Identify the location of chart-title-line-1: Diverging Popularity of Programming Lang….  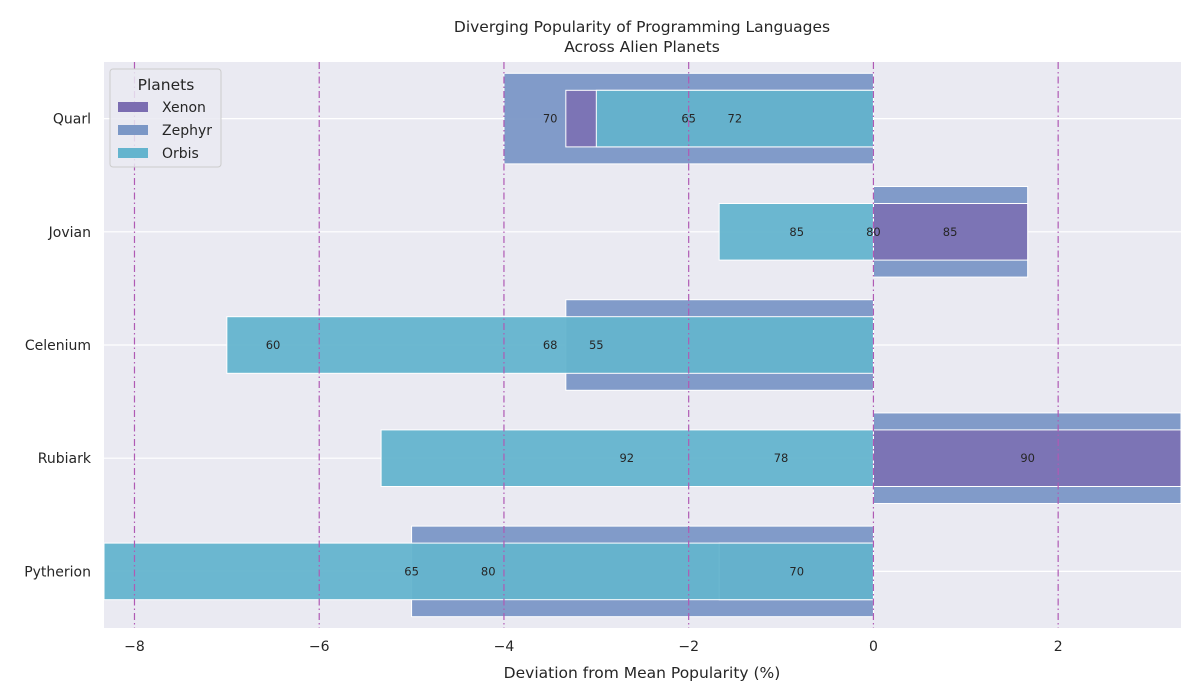
(642, 27).